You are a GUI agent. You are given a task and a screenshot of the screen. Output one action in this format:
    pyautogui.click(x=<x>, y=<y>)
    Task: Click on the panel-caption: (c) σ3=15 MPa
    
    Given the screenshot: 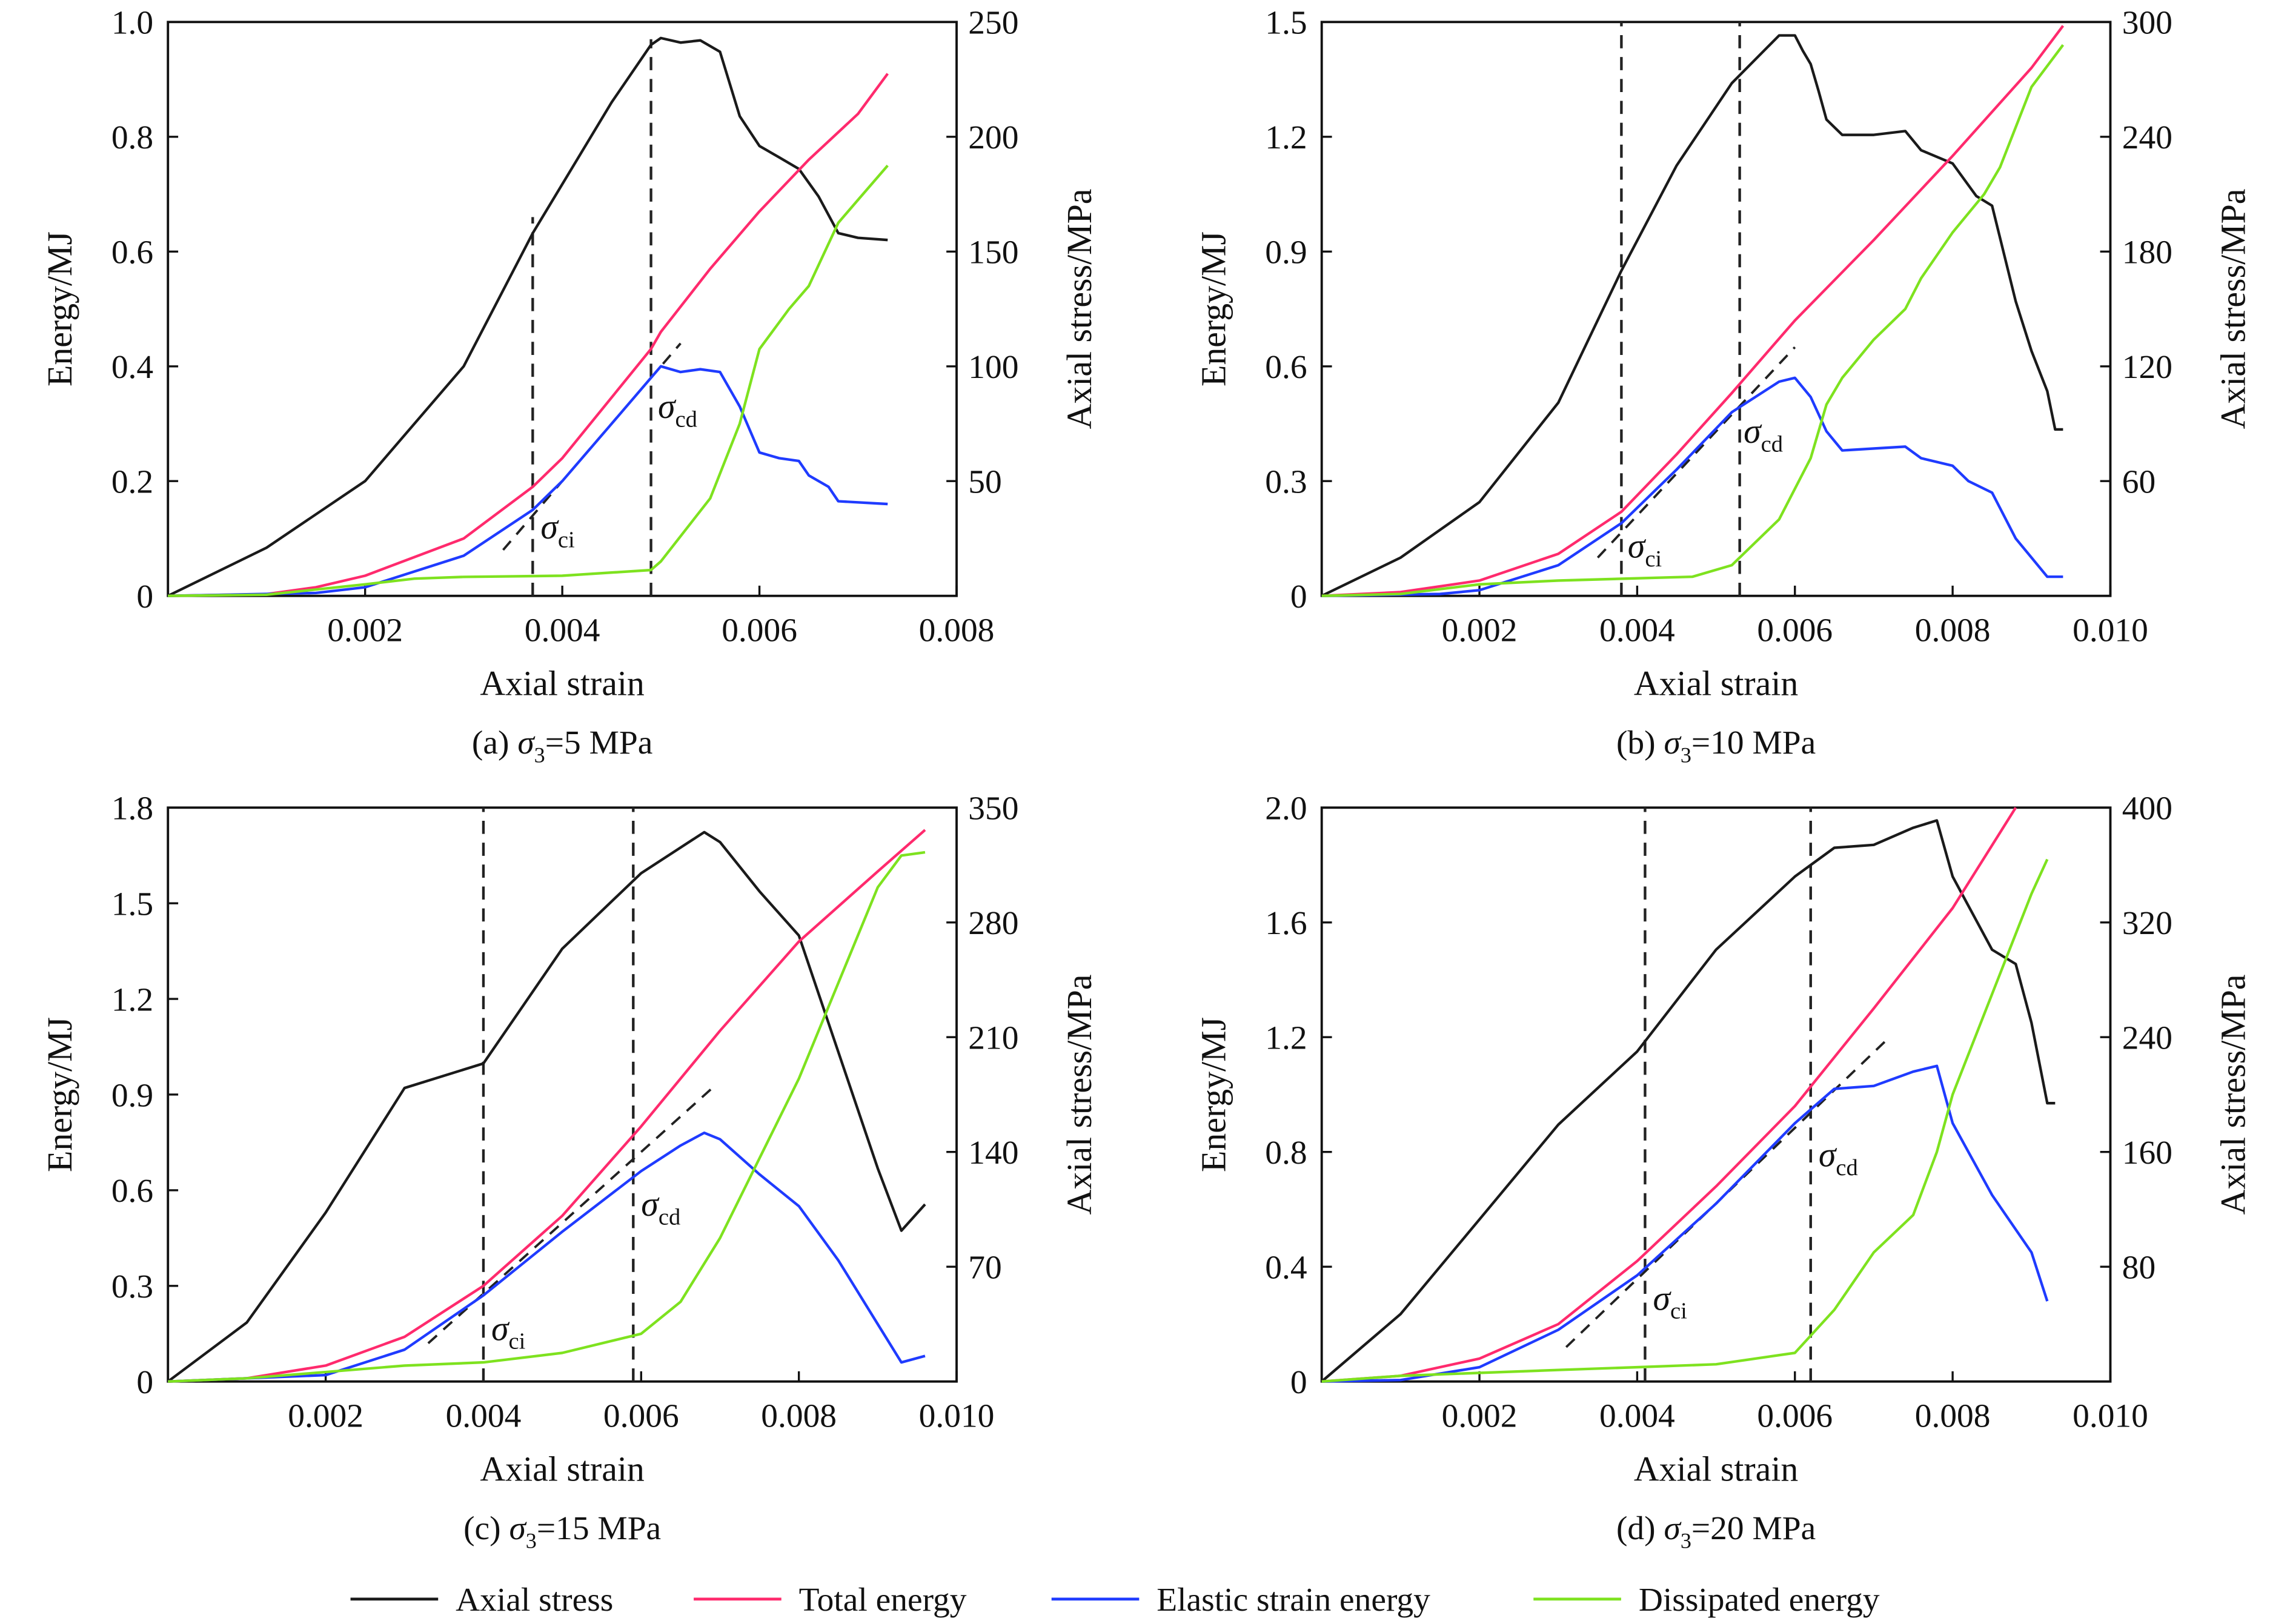 What is the action you would take?
    pyautogui.click(x=562, y=1532)
    